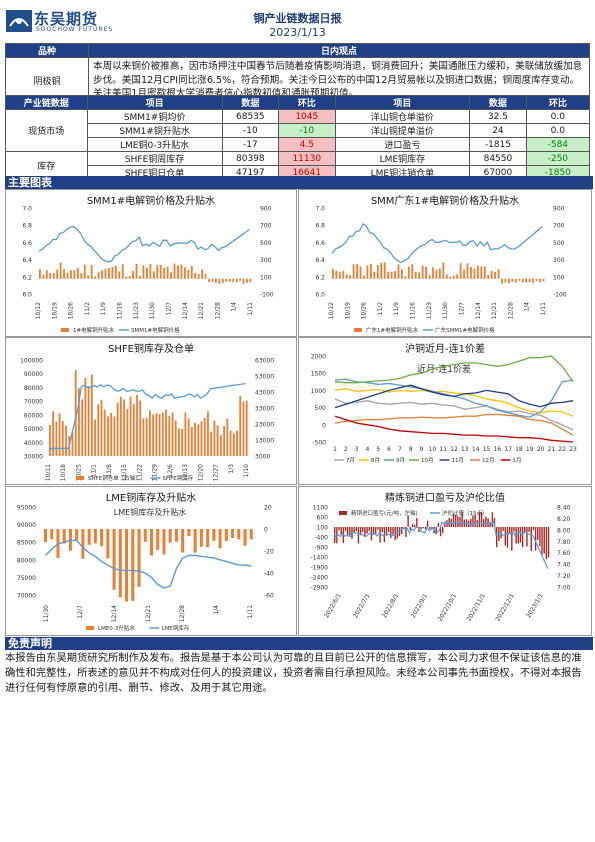 The image size is (595, 842). I want to click on y-right-tick: 700, so click(266, 226).